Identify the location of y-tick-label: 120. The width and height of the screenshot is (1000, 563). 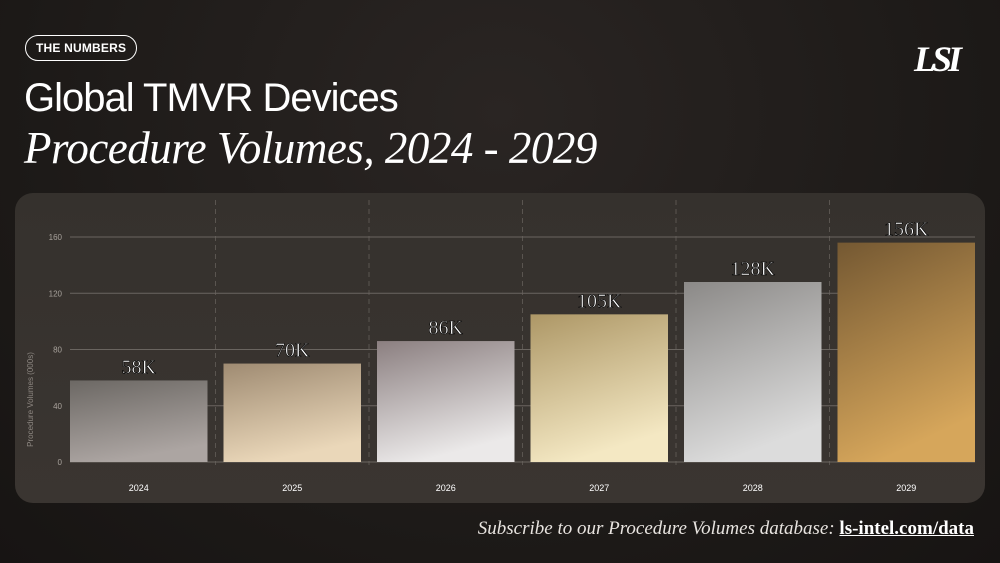
(56, 293).